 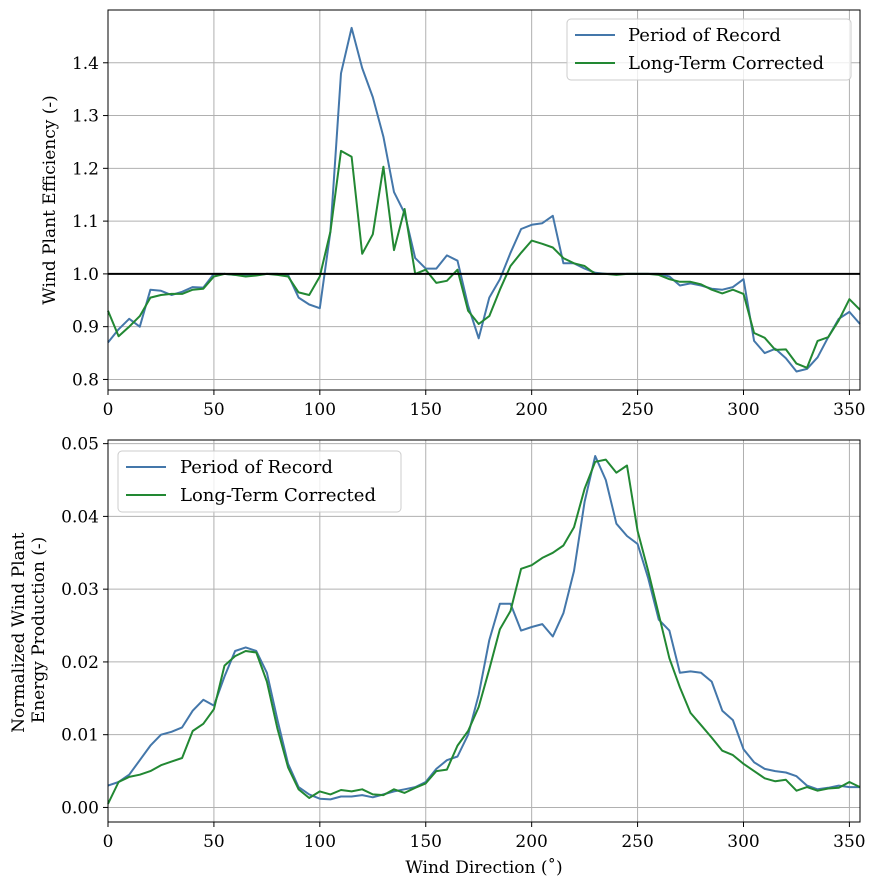 I want to click on efficiency-x-tick-label: 250, so click(x=637, y=410).